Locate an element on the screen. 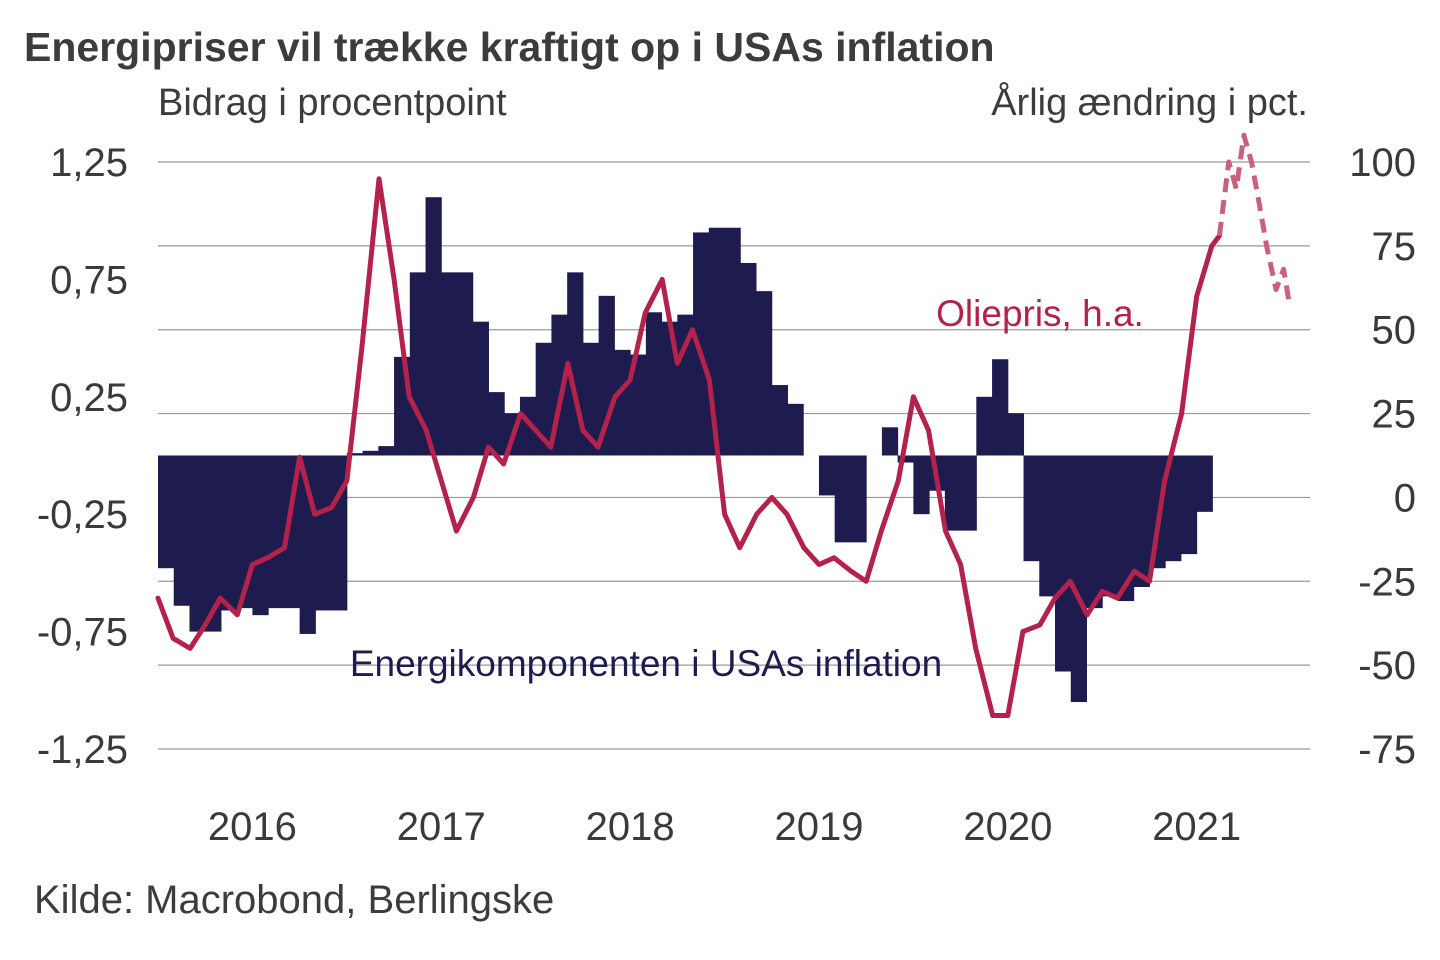 The width and height of the screenshot is (1440, 960). x-tick-label: 2019 is located at coordinates (818, 827).